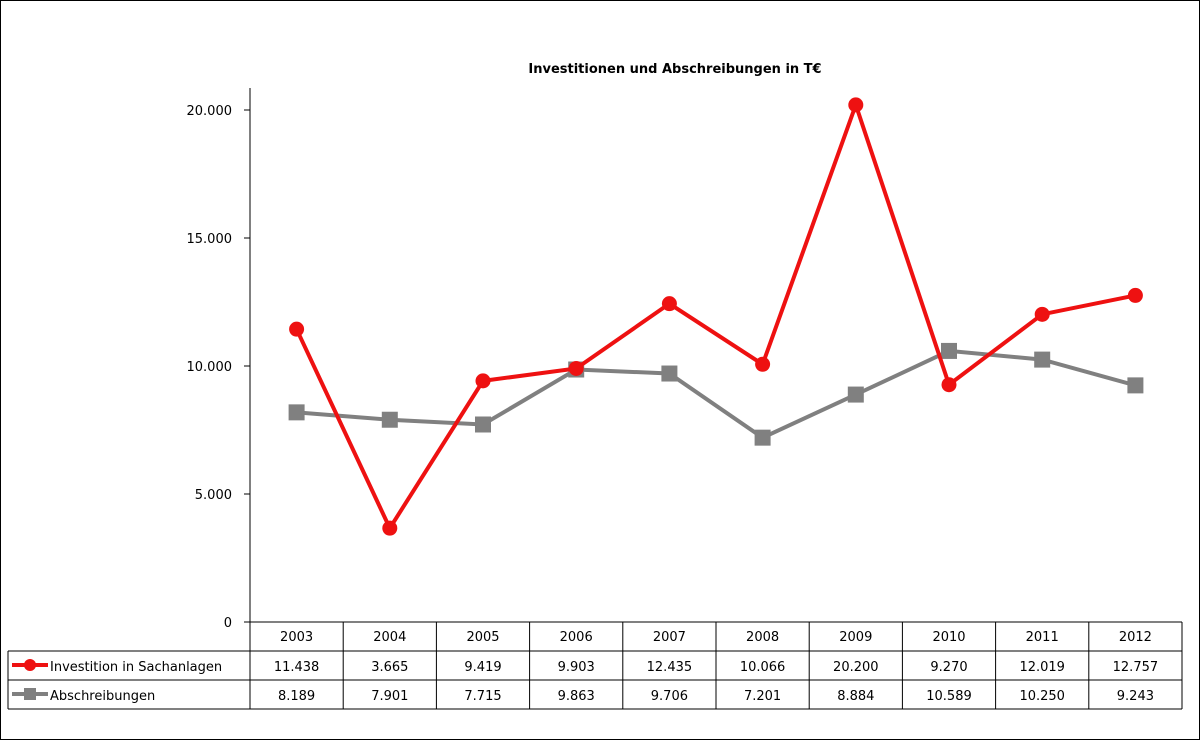  Describe the element at coordinates (576, 667) in the screenshot. I see `data-label: 9.903` at that location.